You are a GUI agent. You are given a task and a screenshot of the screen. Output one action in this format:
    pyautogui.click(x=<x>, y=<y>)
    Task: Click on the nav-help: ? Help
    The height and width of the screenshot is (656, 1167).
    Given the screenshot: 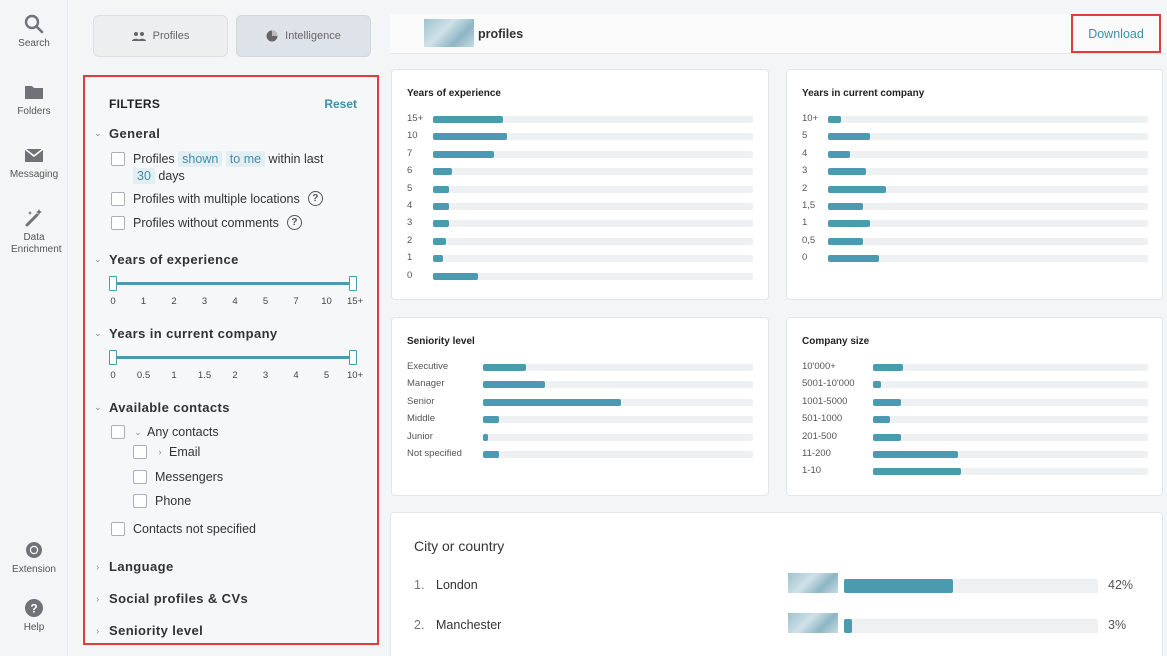 What is the action you would take?
    pyautogui.click(x=34, y=616)
    